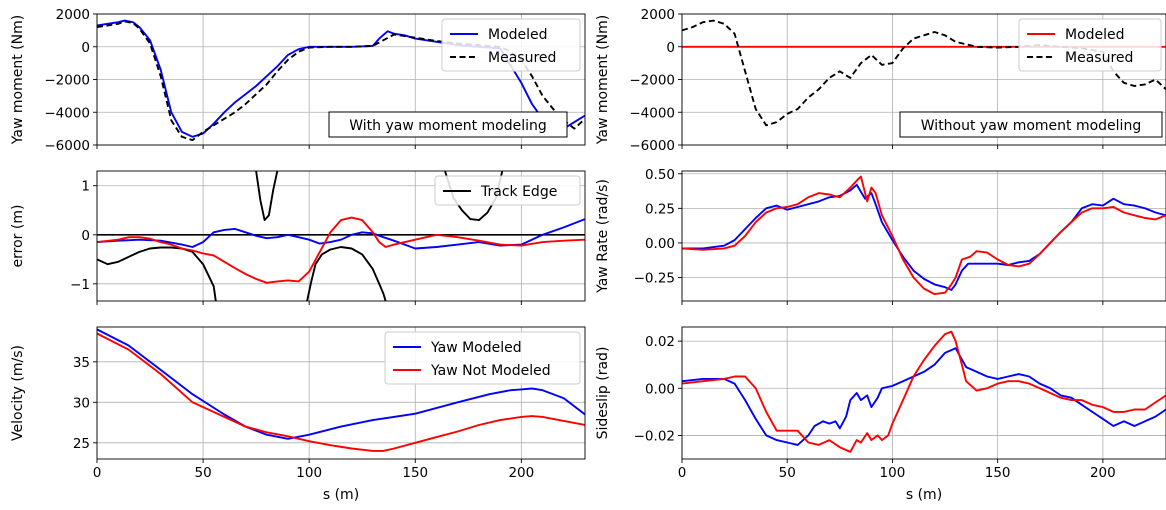 The height and width of the screenshot is (510, 1166). Describe the element at coordinates (660, 175) in the screenshot. I see `y-tick-label: 0.50` at that location.